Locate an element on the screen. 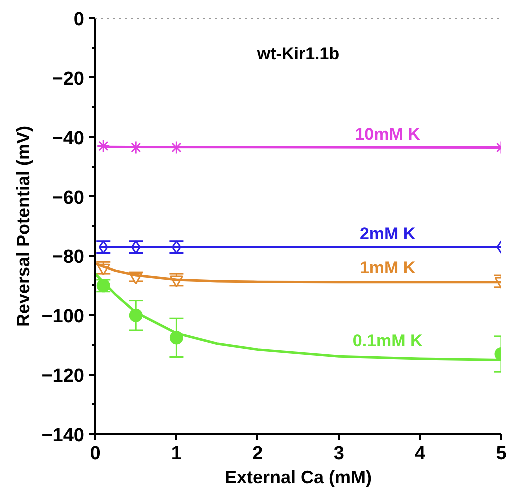 Image resolution: width=523 pixels, height=504 pixels. x-tick-label: 4 is located at coordinates (420, 454).